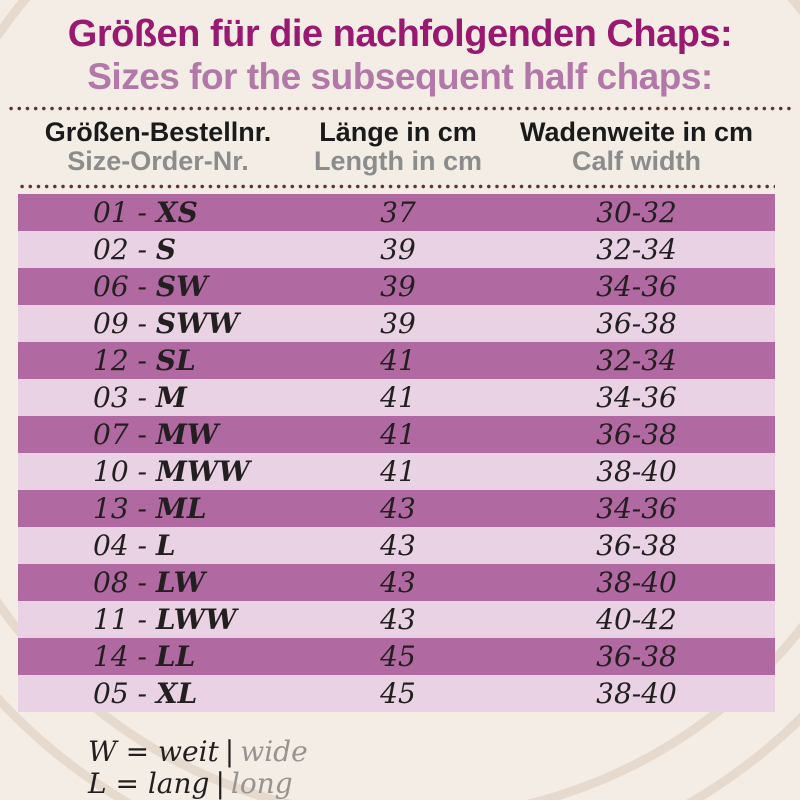 This screenshot has width=800, height=800. I want to click on size-order-cell: 14 - LL, so click(158, 656).